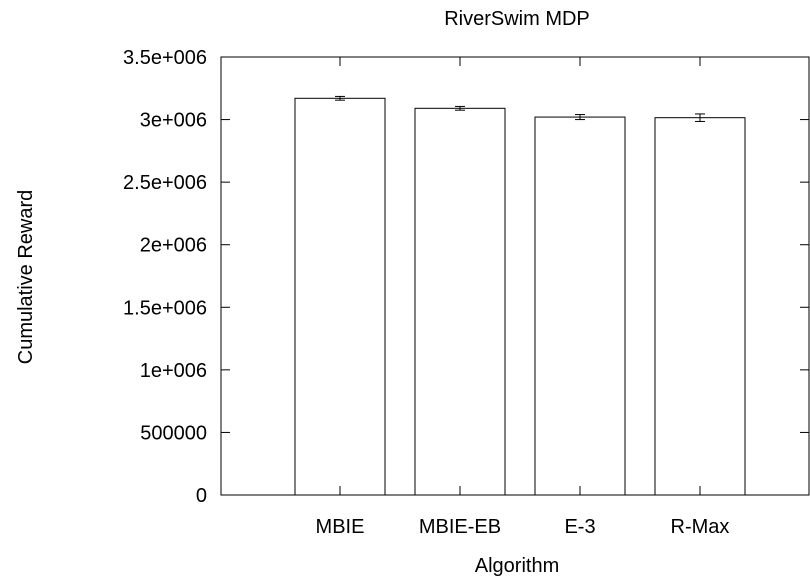 This screenshot has width=810, height=585. Describe the element at coordinates (26, 277) in the screenshot. I see `y-axis-label: Cumulative Reward` at that location.